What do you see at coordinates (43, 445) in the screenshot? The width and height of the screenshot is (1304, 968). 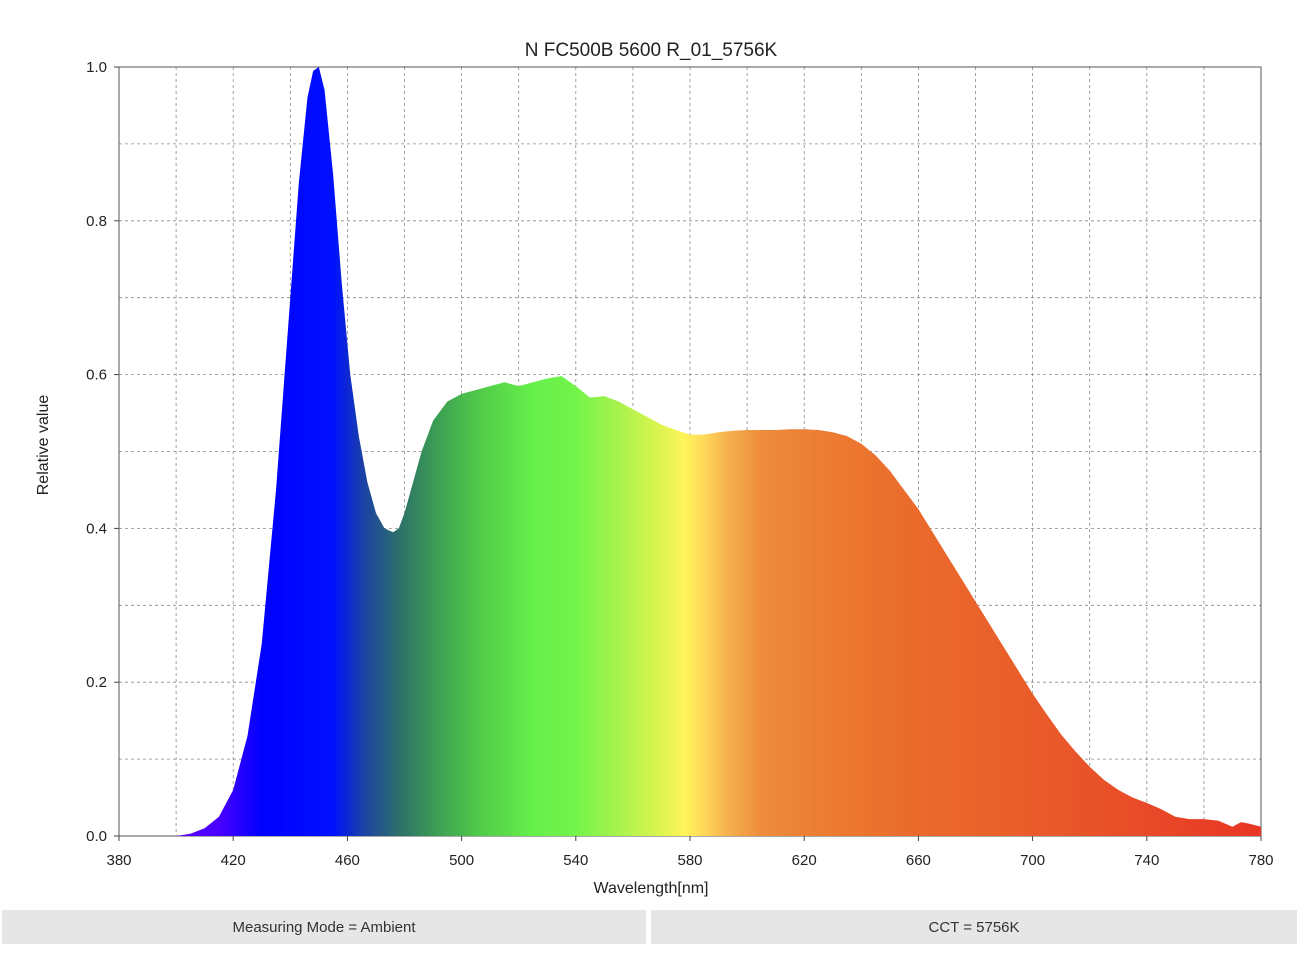 I see `y-axis-label: Relative value` at bounding box center [43, 445].